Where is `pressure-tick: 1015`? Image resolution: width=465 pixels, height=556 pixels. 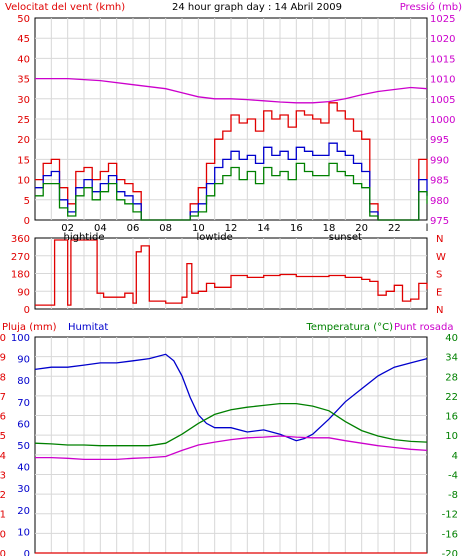 pressure-tick: 1015 is located at coordinates (442, 59).